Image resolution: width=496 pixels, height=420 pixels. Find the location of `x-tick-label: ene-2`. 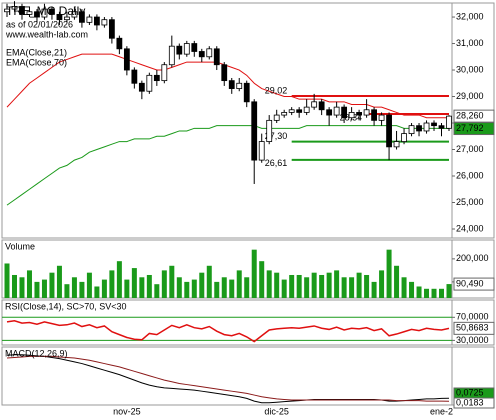

x-tick-label: ene-2 is located at coordinates (441, 411).